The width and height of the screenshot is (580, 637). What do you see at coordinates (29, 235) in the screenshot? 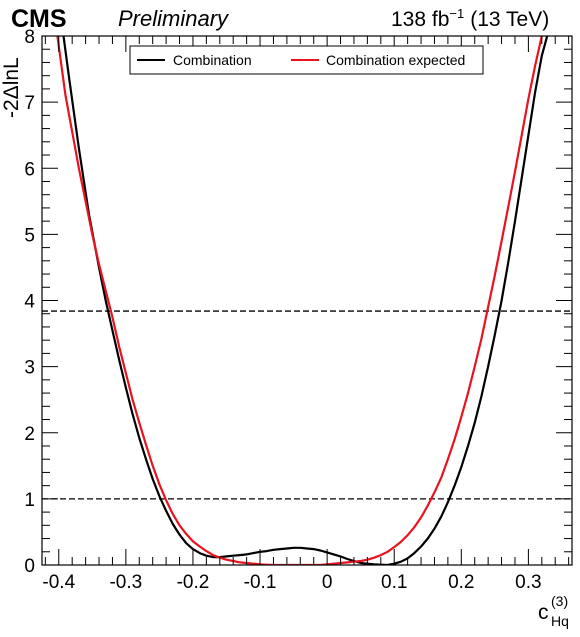
I see `y-tick-label: 5` at bounding box center [29, 235].